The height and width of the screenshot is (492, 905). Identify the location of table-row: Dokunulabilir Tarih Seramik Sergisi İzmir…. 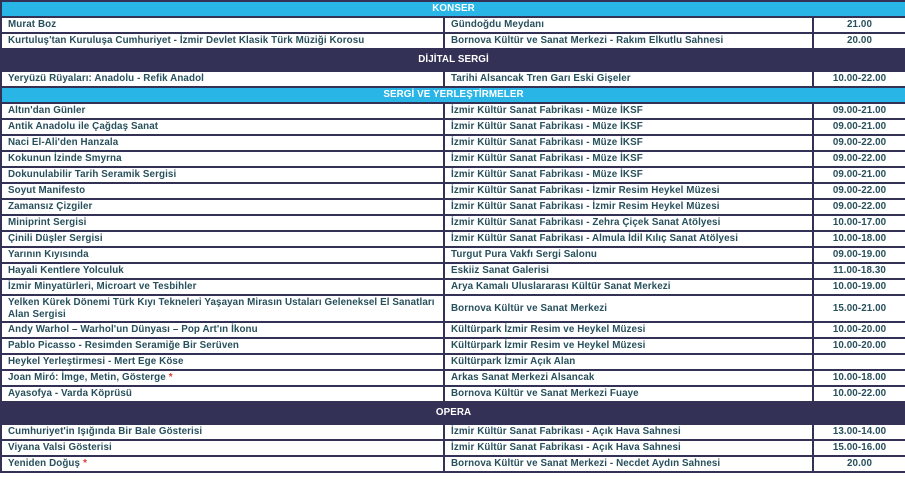
(452, 175).